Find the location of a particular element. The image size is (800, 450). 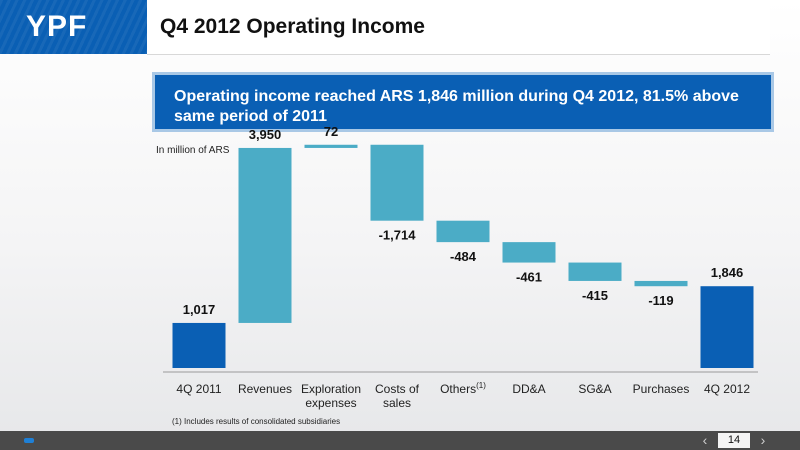

footer-bar: ‹ 14 › is located at coordinates (400, 440).